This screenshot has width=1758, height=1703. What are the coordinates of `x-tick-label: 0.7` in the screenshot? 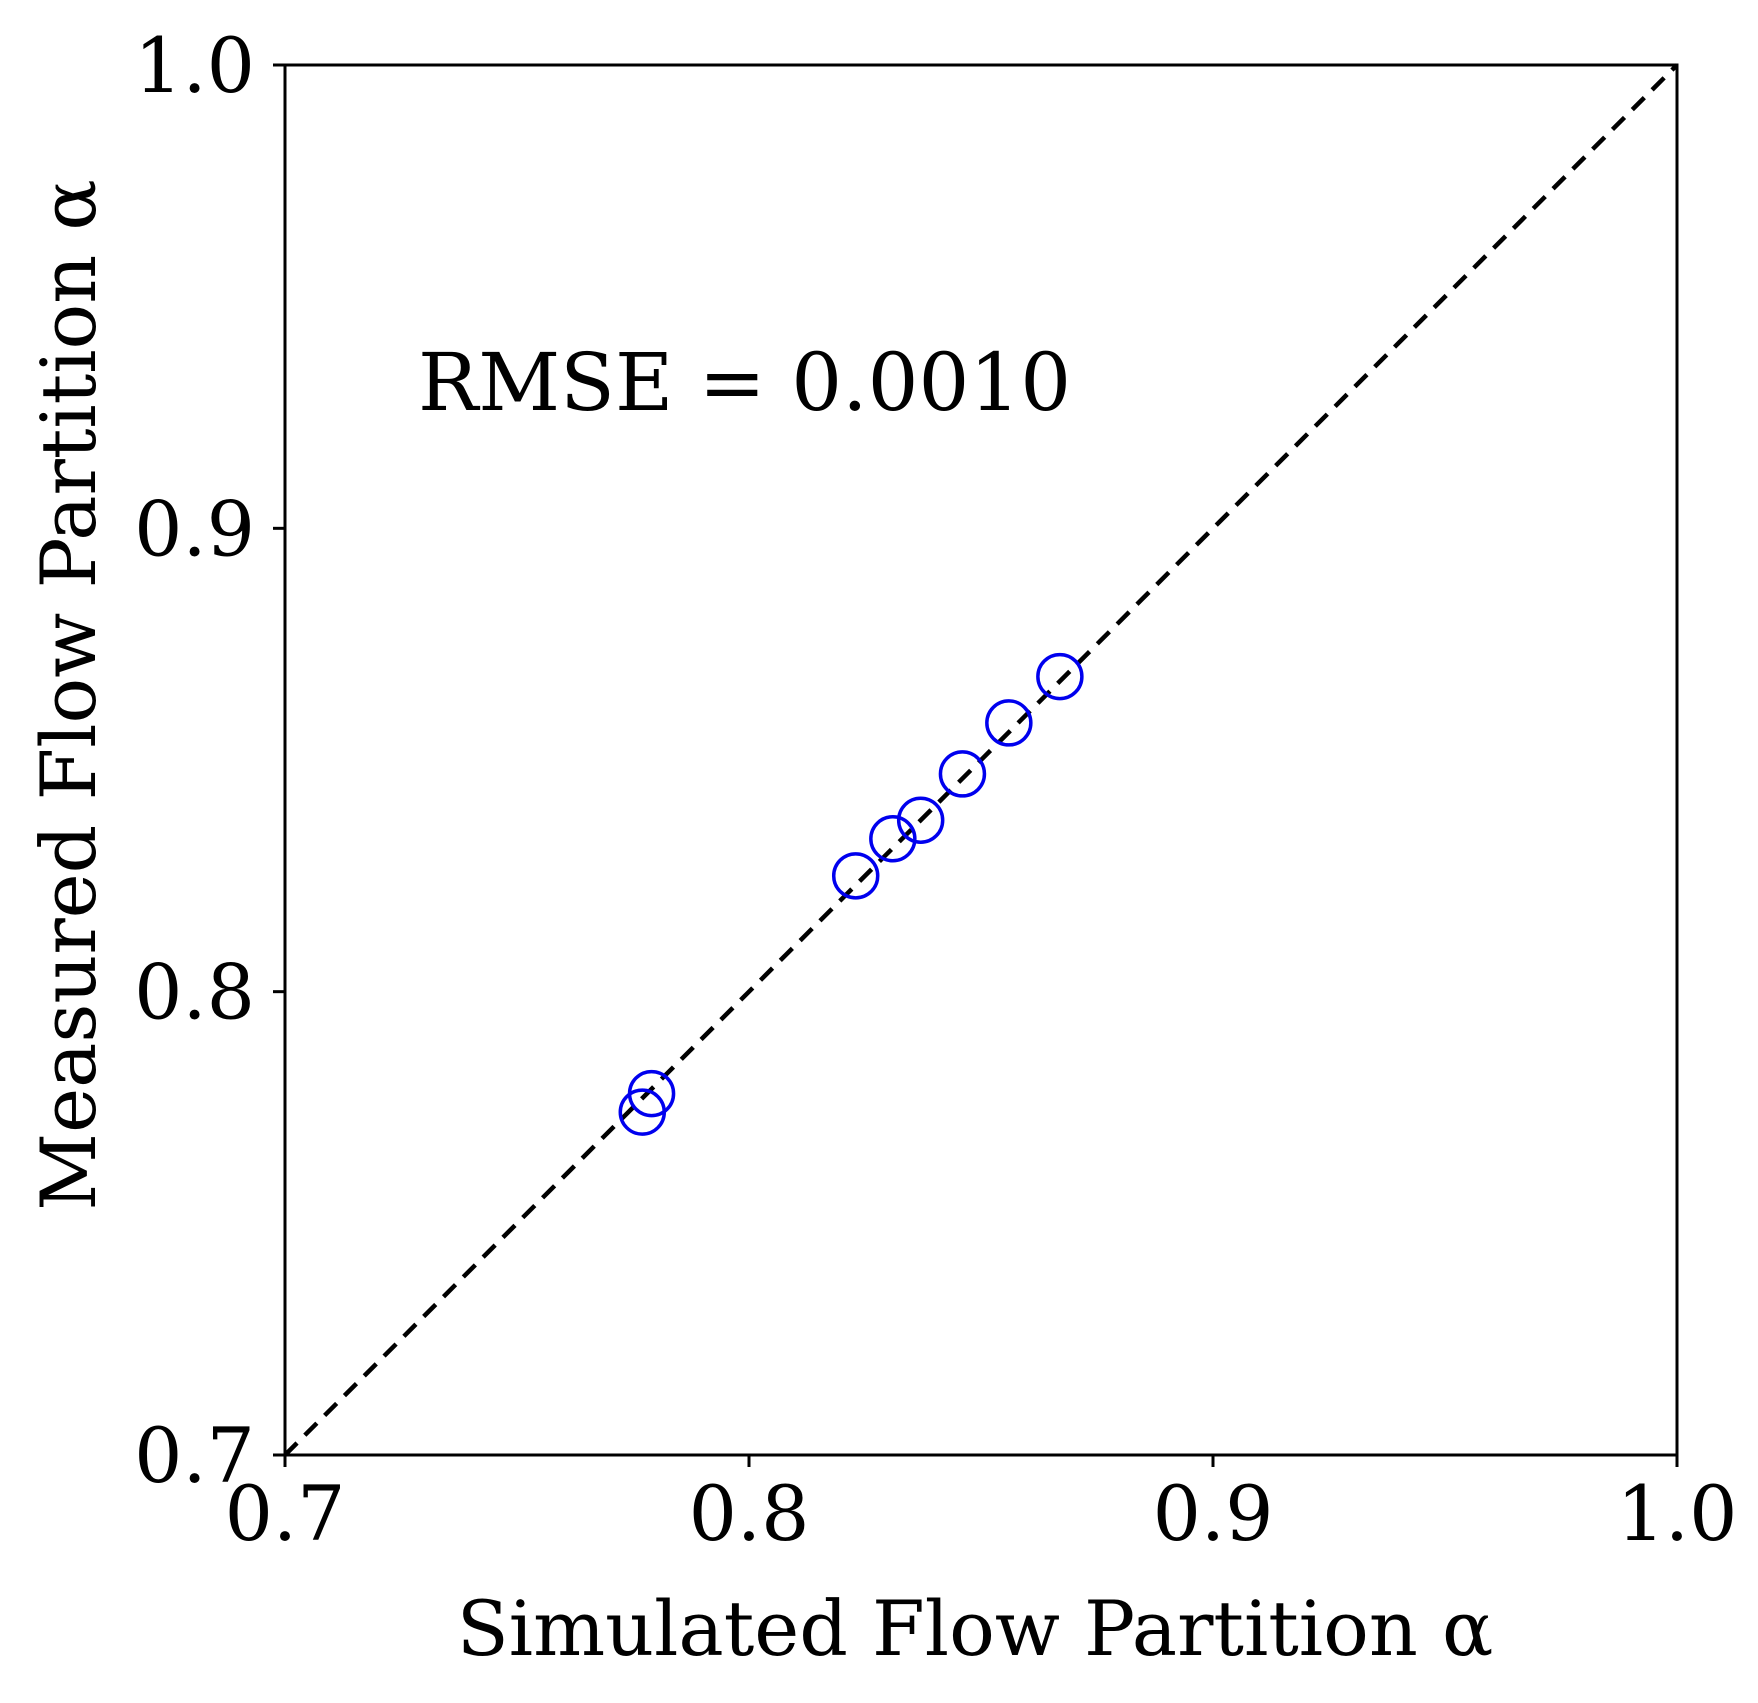 It's located at (285, 1513).